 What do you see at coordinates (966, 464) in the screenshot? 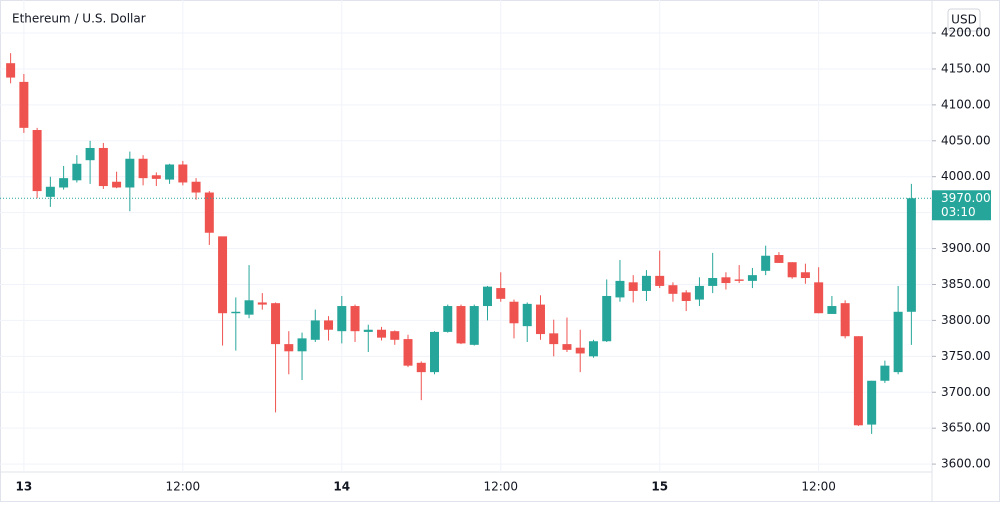
I see `y-tick-label: 3600.00` at bounding box center [966, 464].